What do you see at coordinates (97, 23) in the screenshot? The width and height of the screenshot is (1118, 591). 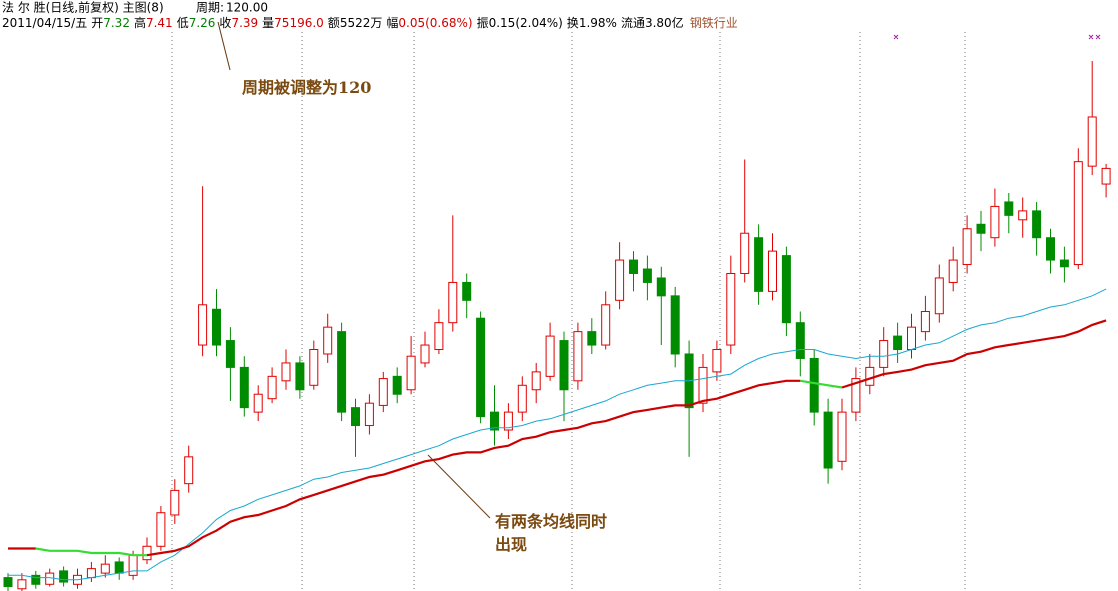 I see `quote-label: 开` at bounding box center [97, 23].